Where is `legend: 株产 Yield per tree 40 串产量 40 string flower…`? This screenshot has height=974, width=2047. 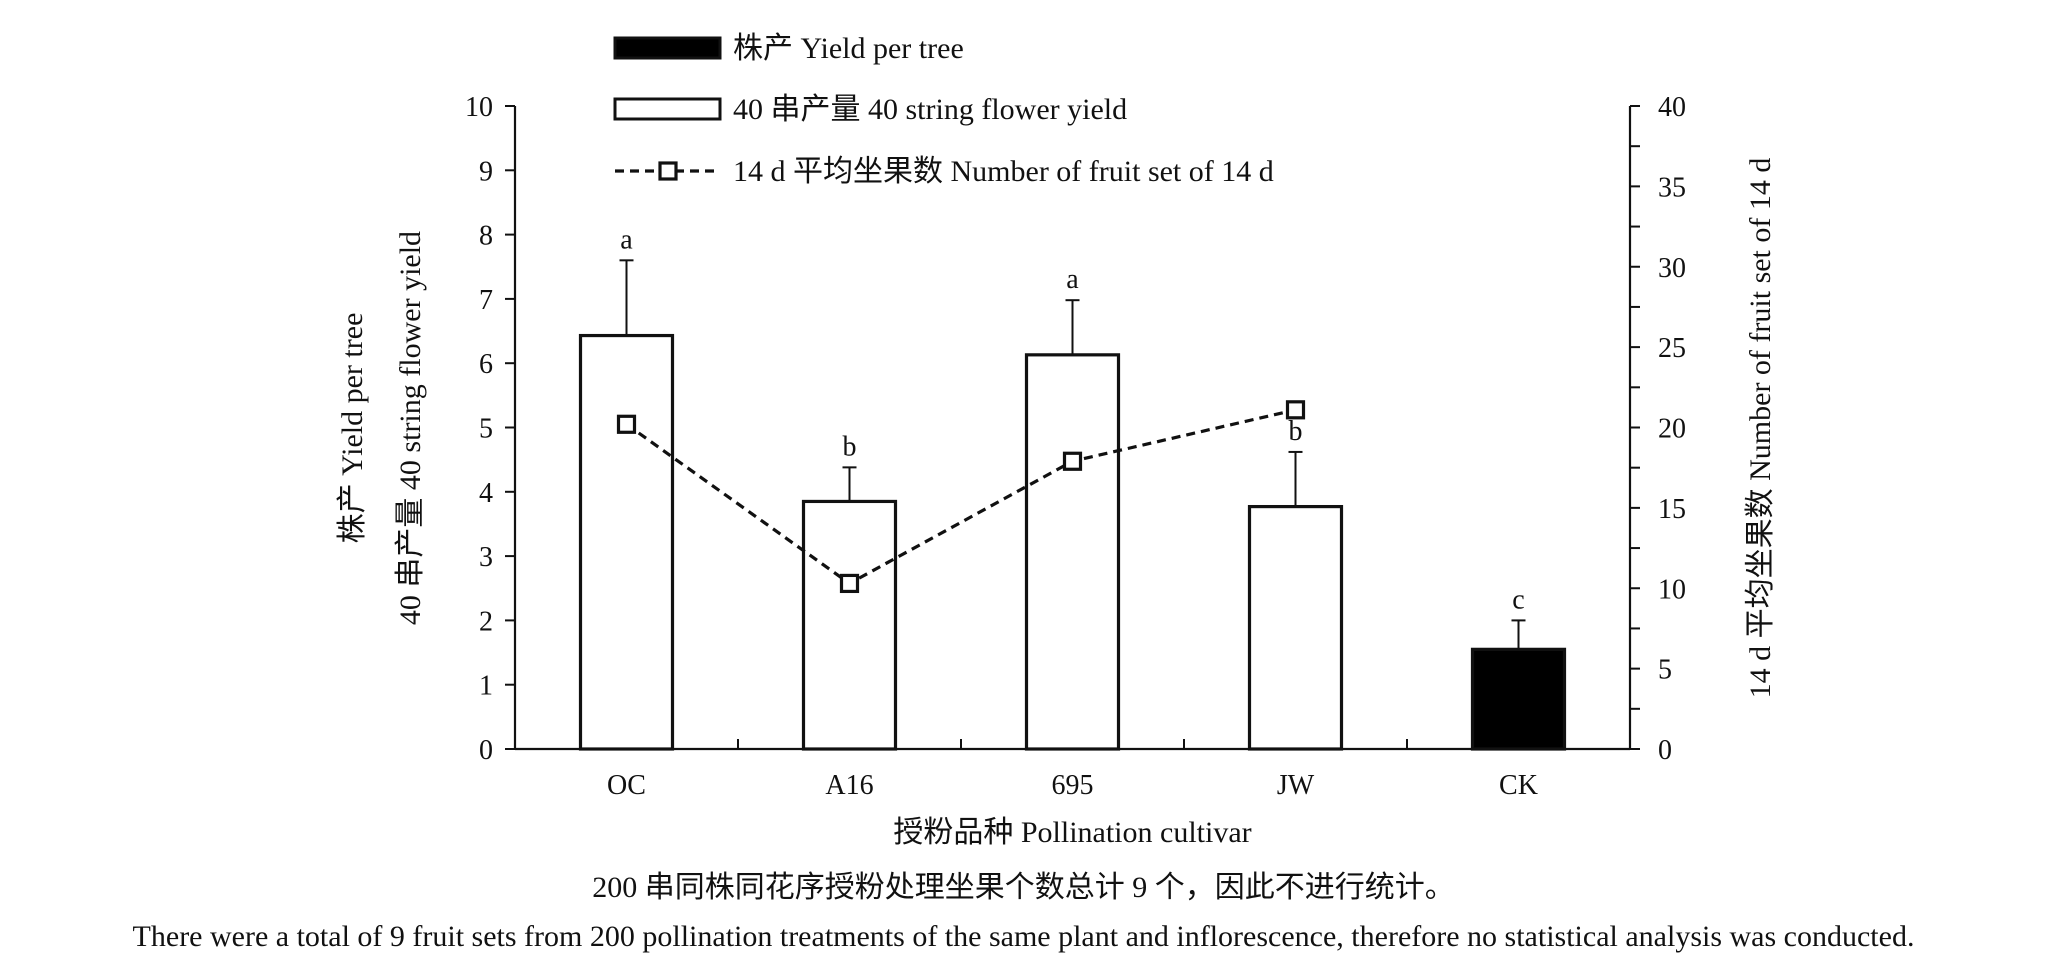
legend: 株产 Yield per tree 40 串产量 40 string flower… is located at coordinates (943, 110).